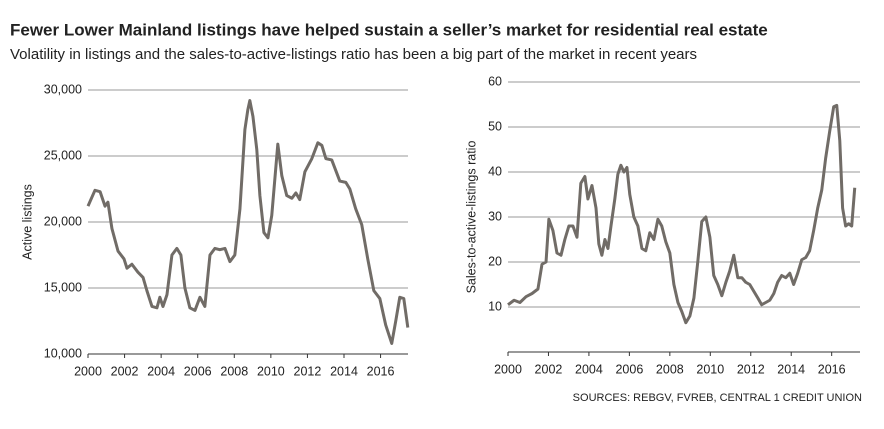 The width and height of the screenshot is (884, 429). Describe the element at coordinates (495, 306) in the screenshot. I see `y-tick-label: 10` at that location.